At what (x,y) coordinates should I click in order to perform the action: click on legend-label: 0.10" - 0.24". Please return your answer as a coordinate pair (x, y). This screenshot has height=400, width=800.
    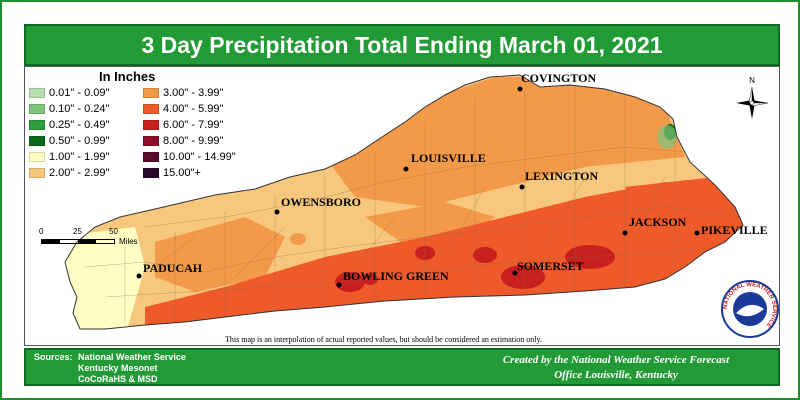
    Looking at the image, I should click on (79, 109).